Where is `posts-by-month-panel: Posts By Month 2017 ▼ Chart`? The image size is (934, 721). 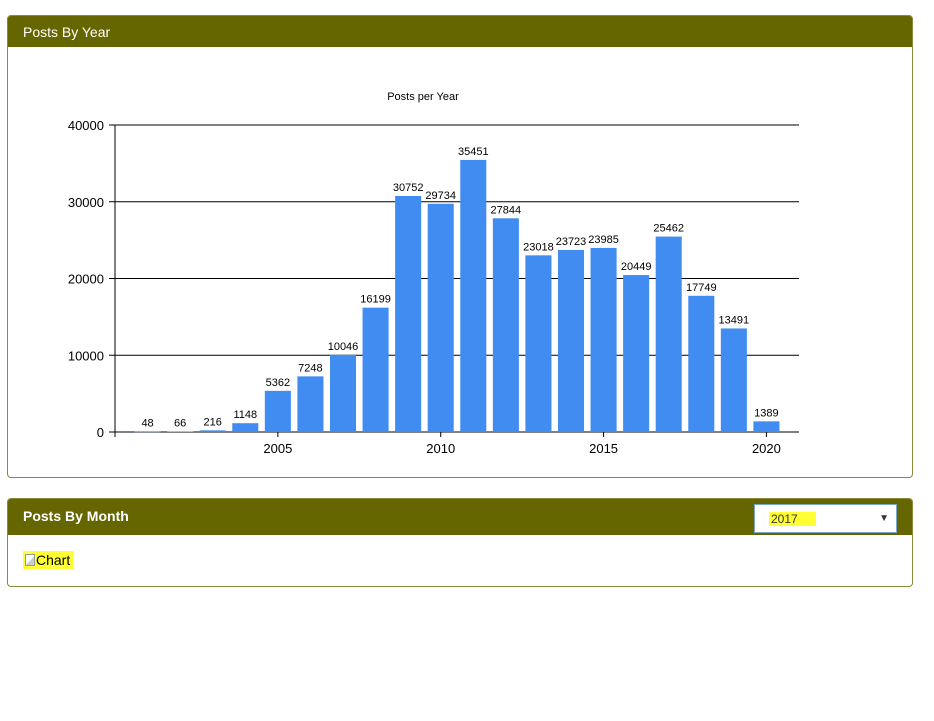 posts-by-month-panel: Posts By Month 2017 ▼ Chart is located at coordinates (460, 542).